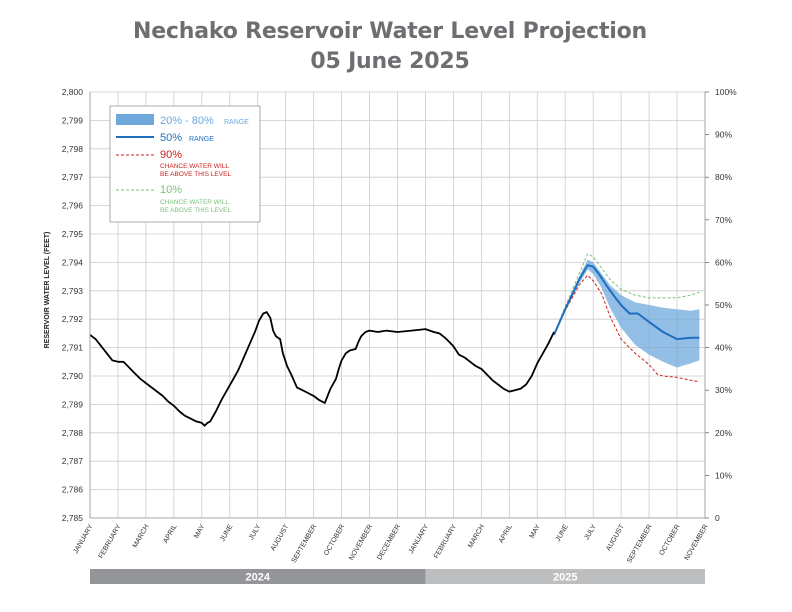 The width and height of the screenshot is (792, 612). Describe the element at coordinates (723, 348) in the screenshot. I see `y2-tick-label: 40%` at that location.